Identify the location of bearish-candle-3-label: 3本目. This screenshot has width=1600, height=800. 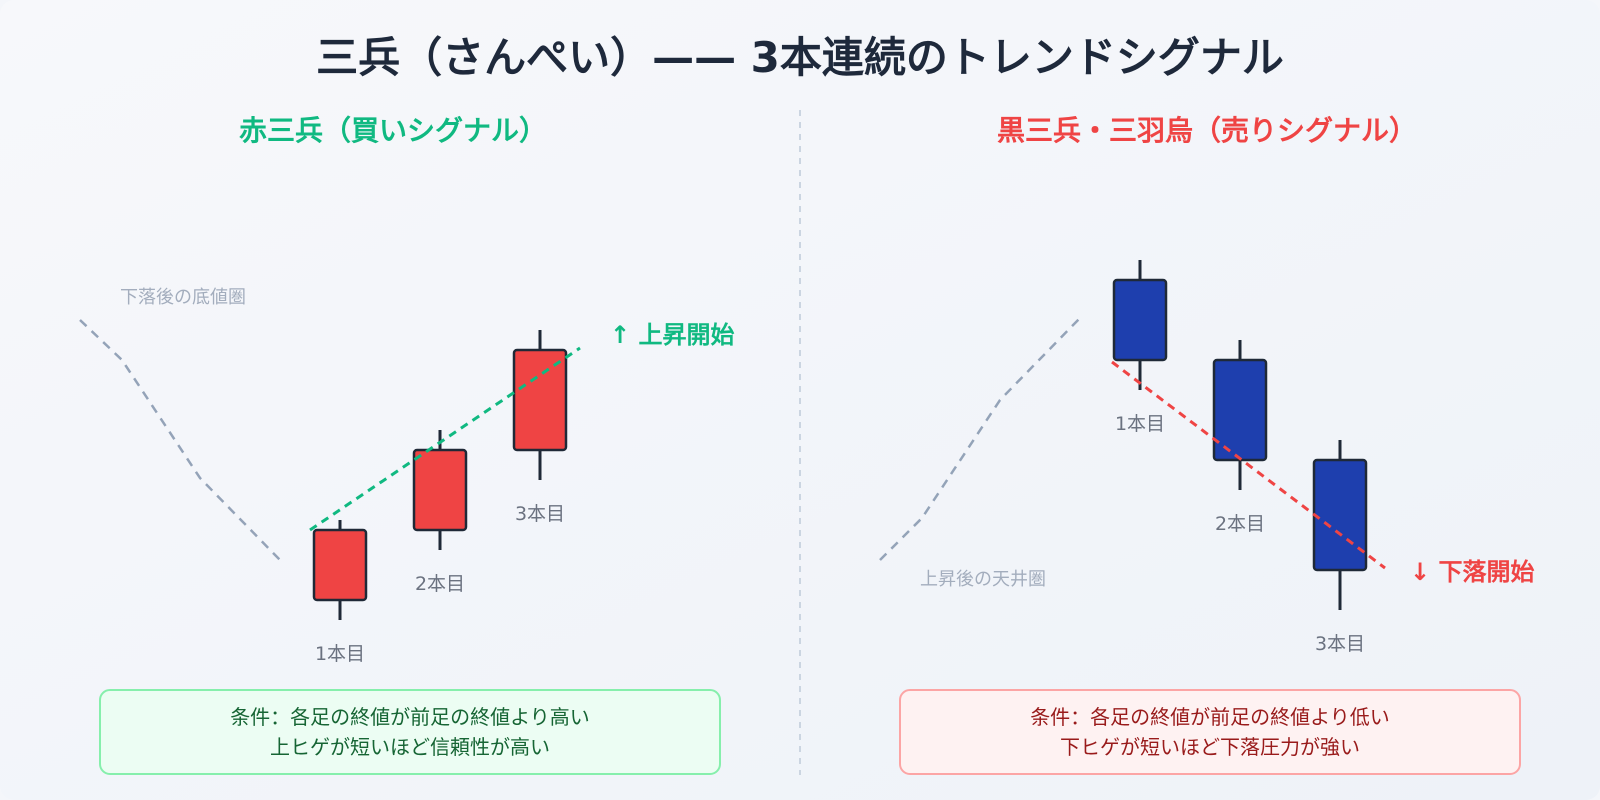
(1340, 644).